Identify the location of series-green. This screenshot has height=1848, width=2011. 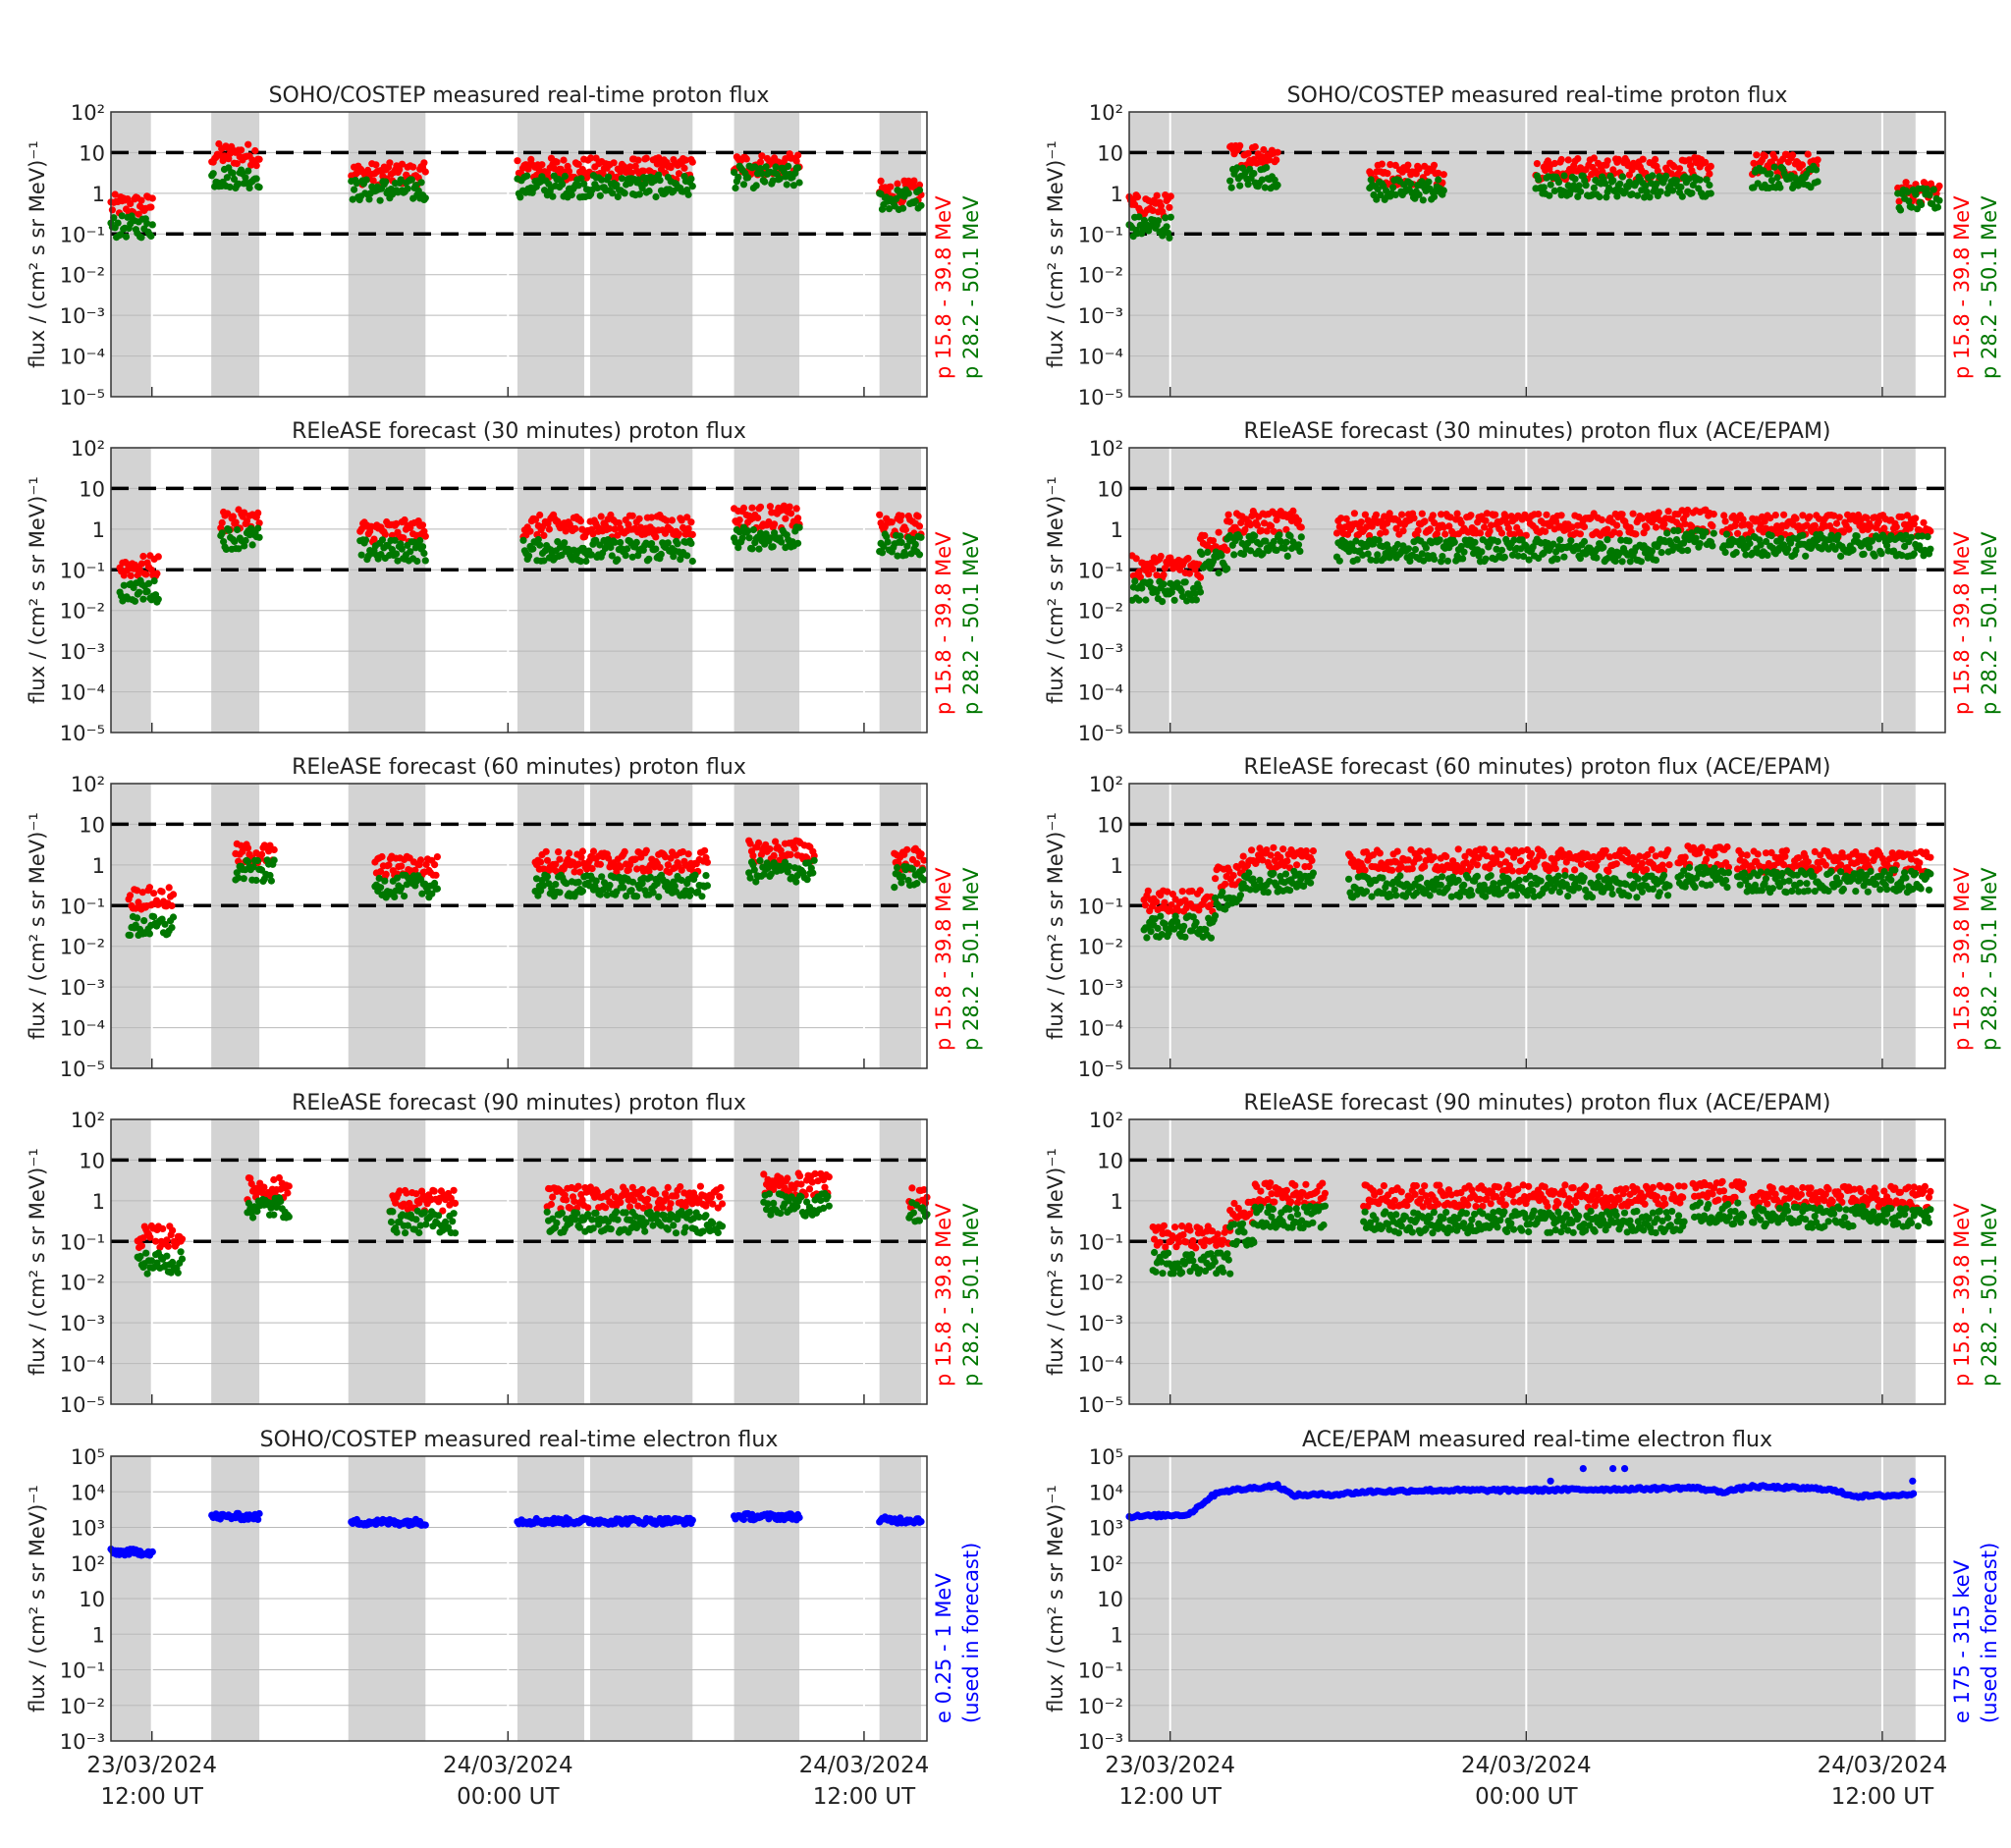
(1534, 202).